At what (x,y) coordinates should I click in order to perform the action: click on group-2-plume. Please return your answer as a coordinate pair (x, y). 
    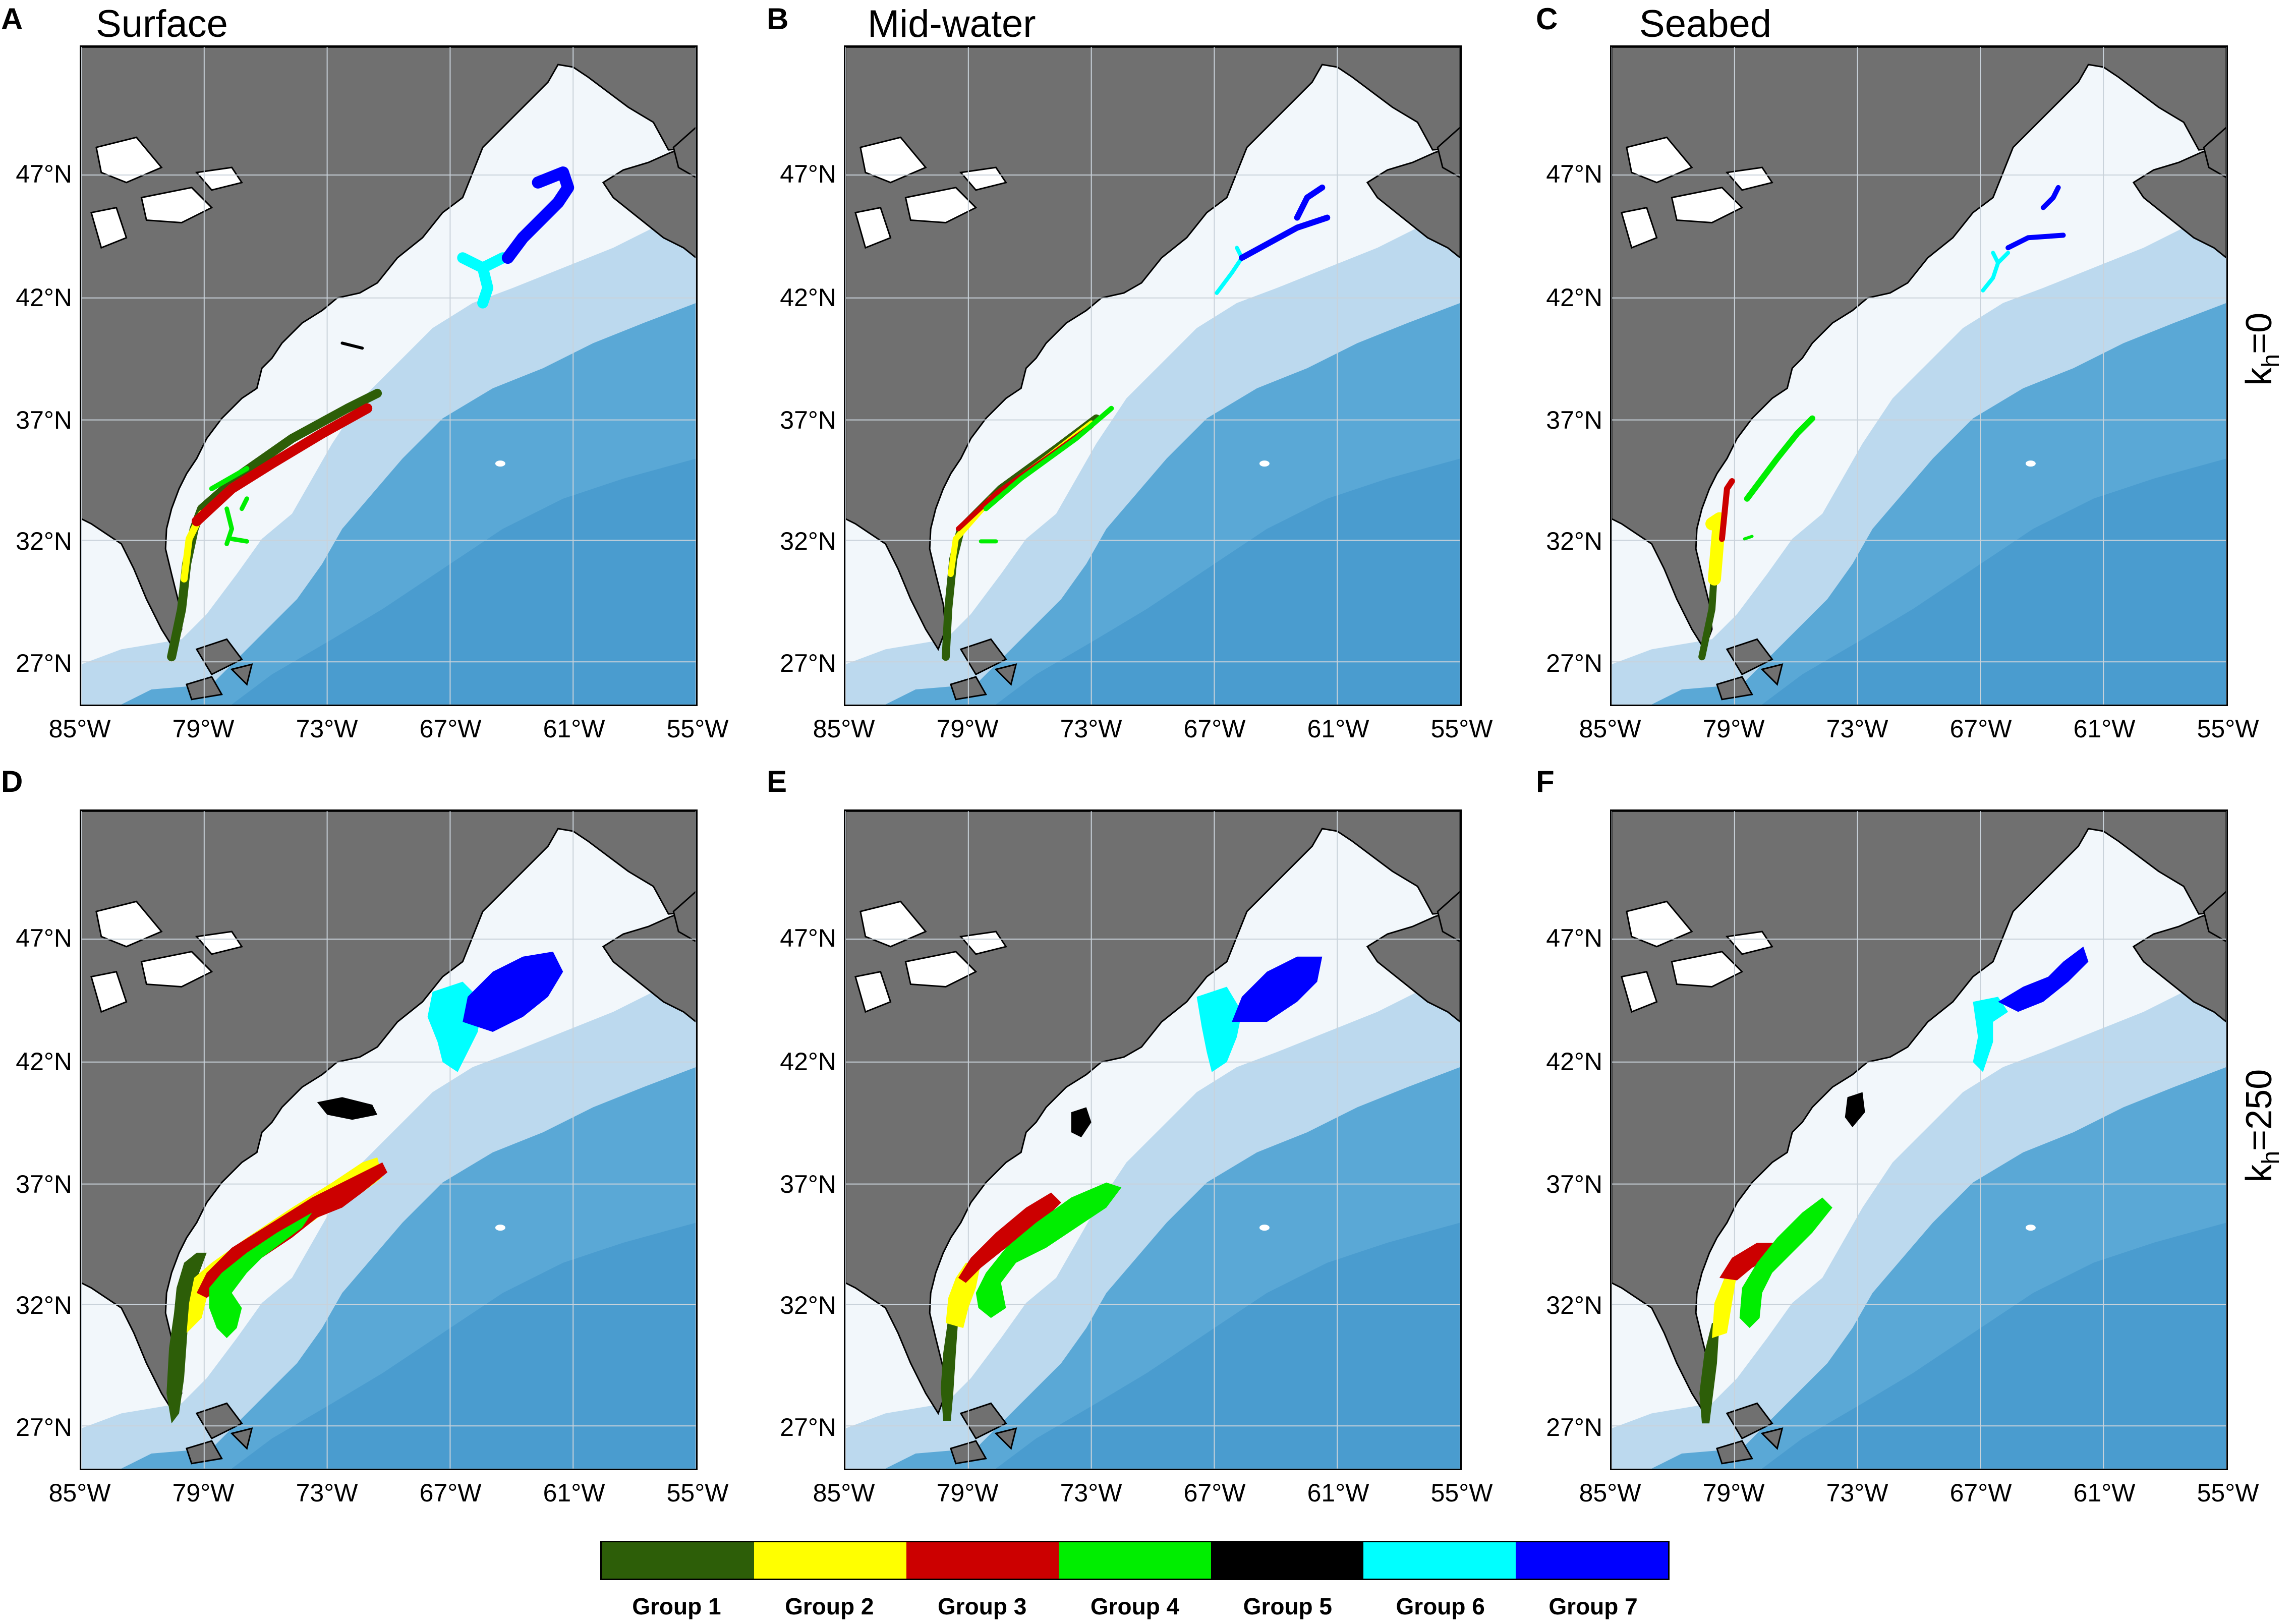
    Looking at the image, I should click on (1724, 1305).